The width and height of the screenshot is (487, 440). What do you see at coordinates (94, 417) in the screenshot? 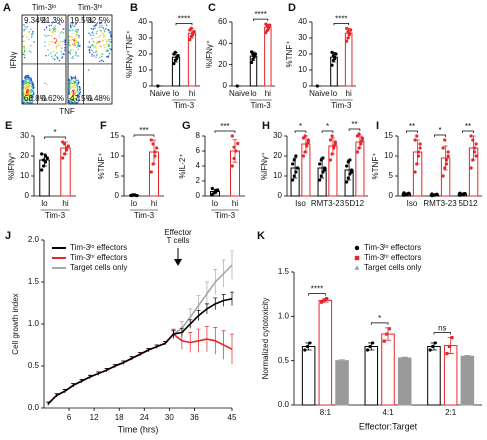
I see `x-tick-label: 12` at bounding box center [94, 417].